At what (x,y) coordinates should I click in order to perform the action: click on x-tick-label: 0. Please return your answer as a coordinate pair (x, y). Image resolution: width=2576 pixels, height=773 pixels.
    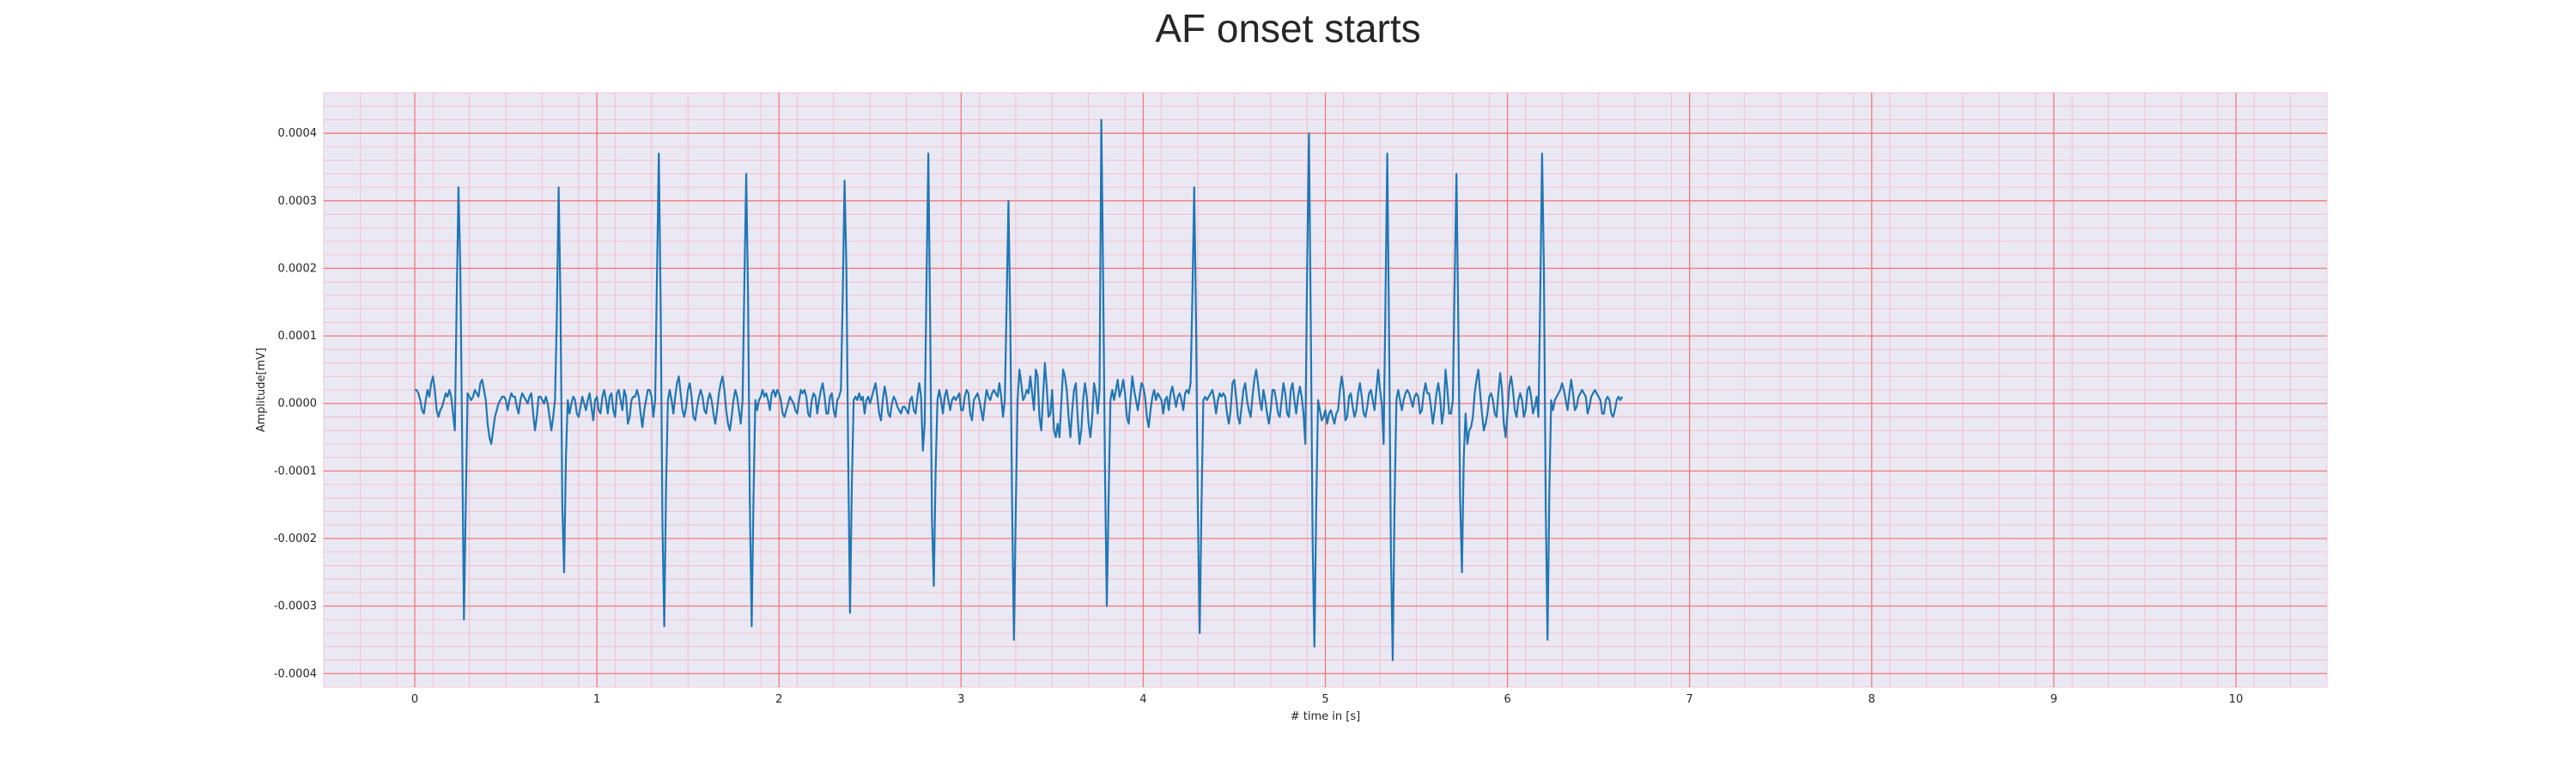
    Looking at the image, I should click on (414, 699).